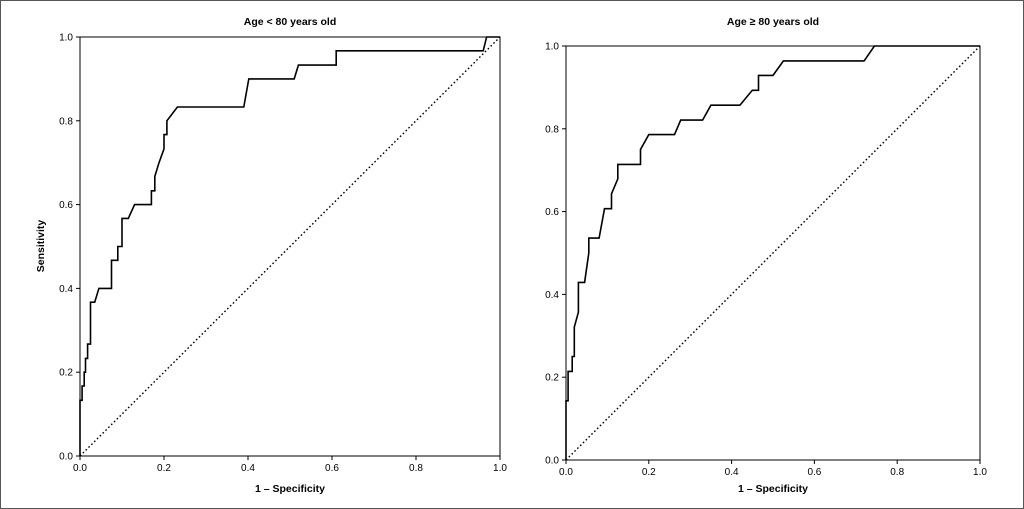  What do you see at coordinates (41, 246) in the screenshot?
I see `y-axis-title: Sensitivity` at bounding box center [41, 246].